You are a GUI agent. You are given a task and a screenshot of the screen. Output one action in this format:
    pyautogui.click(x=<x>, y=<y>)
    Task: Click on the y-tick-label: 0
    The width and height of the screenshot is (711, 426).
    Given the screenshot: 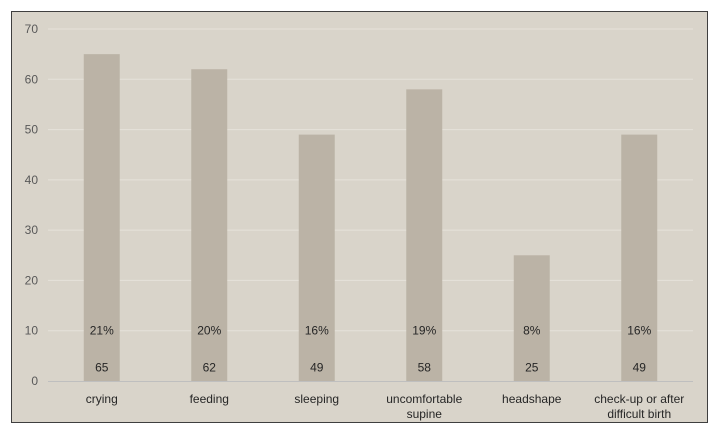 What is the action you would take?
    pyautogui.click(x=34, y=381)
    